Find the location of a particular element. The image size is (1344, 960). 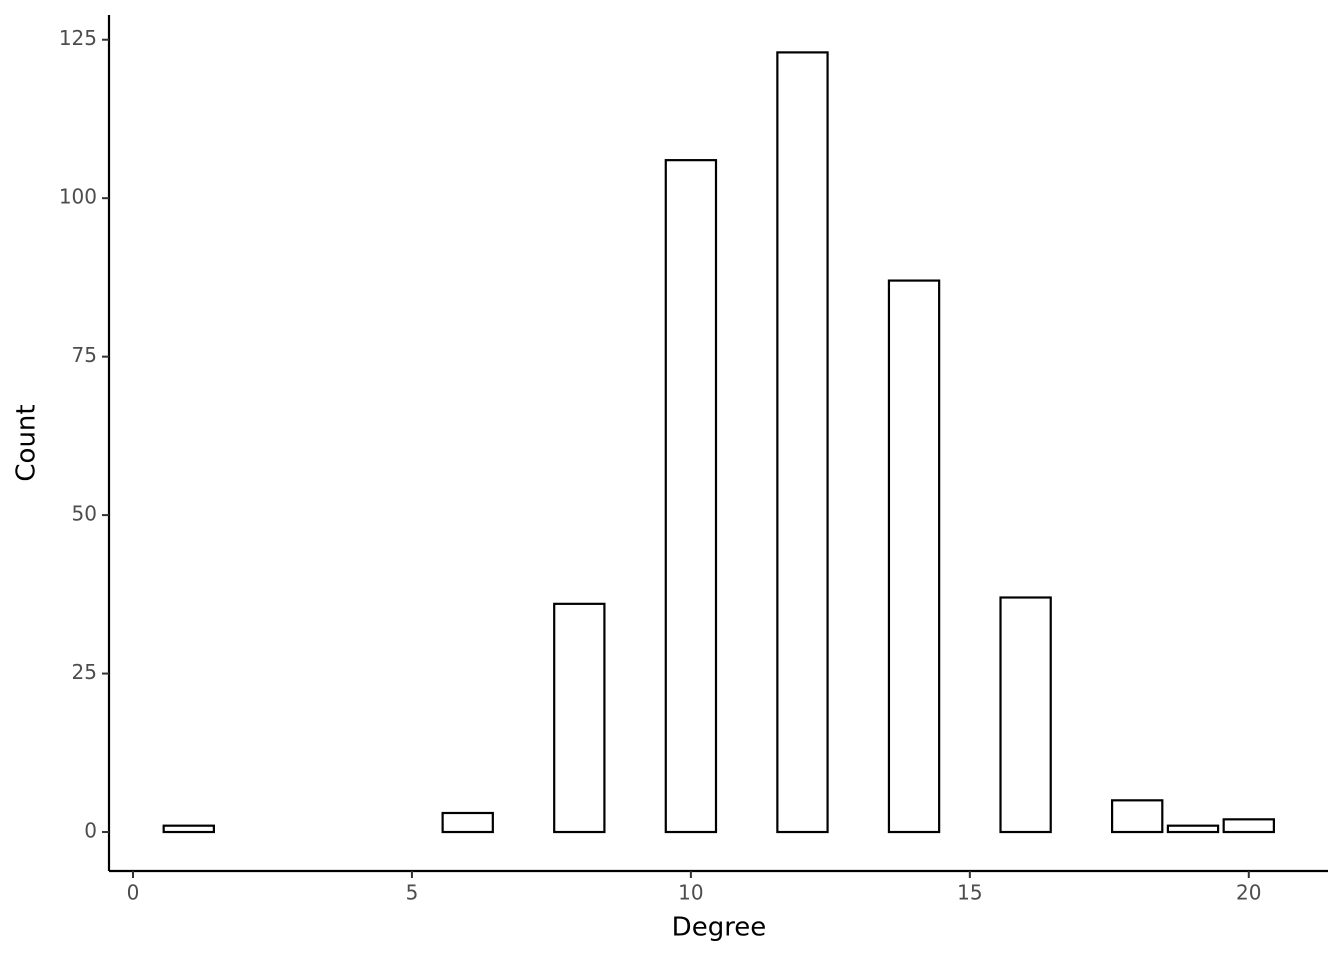

y-axis-title: Count is located at coordinates (27, 442).